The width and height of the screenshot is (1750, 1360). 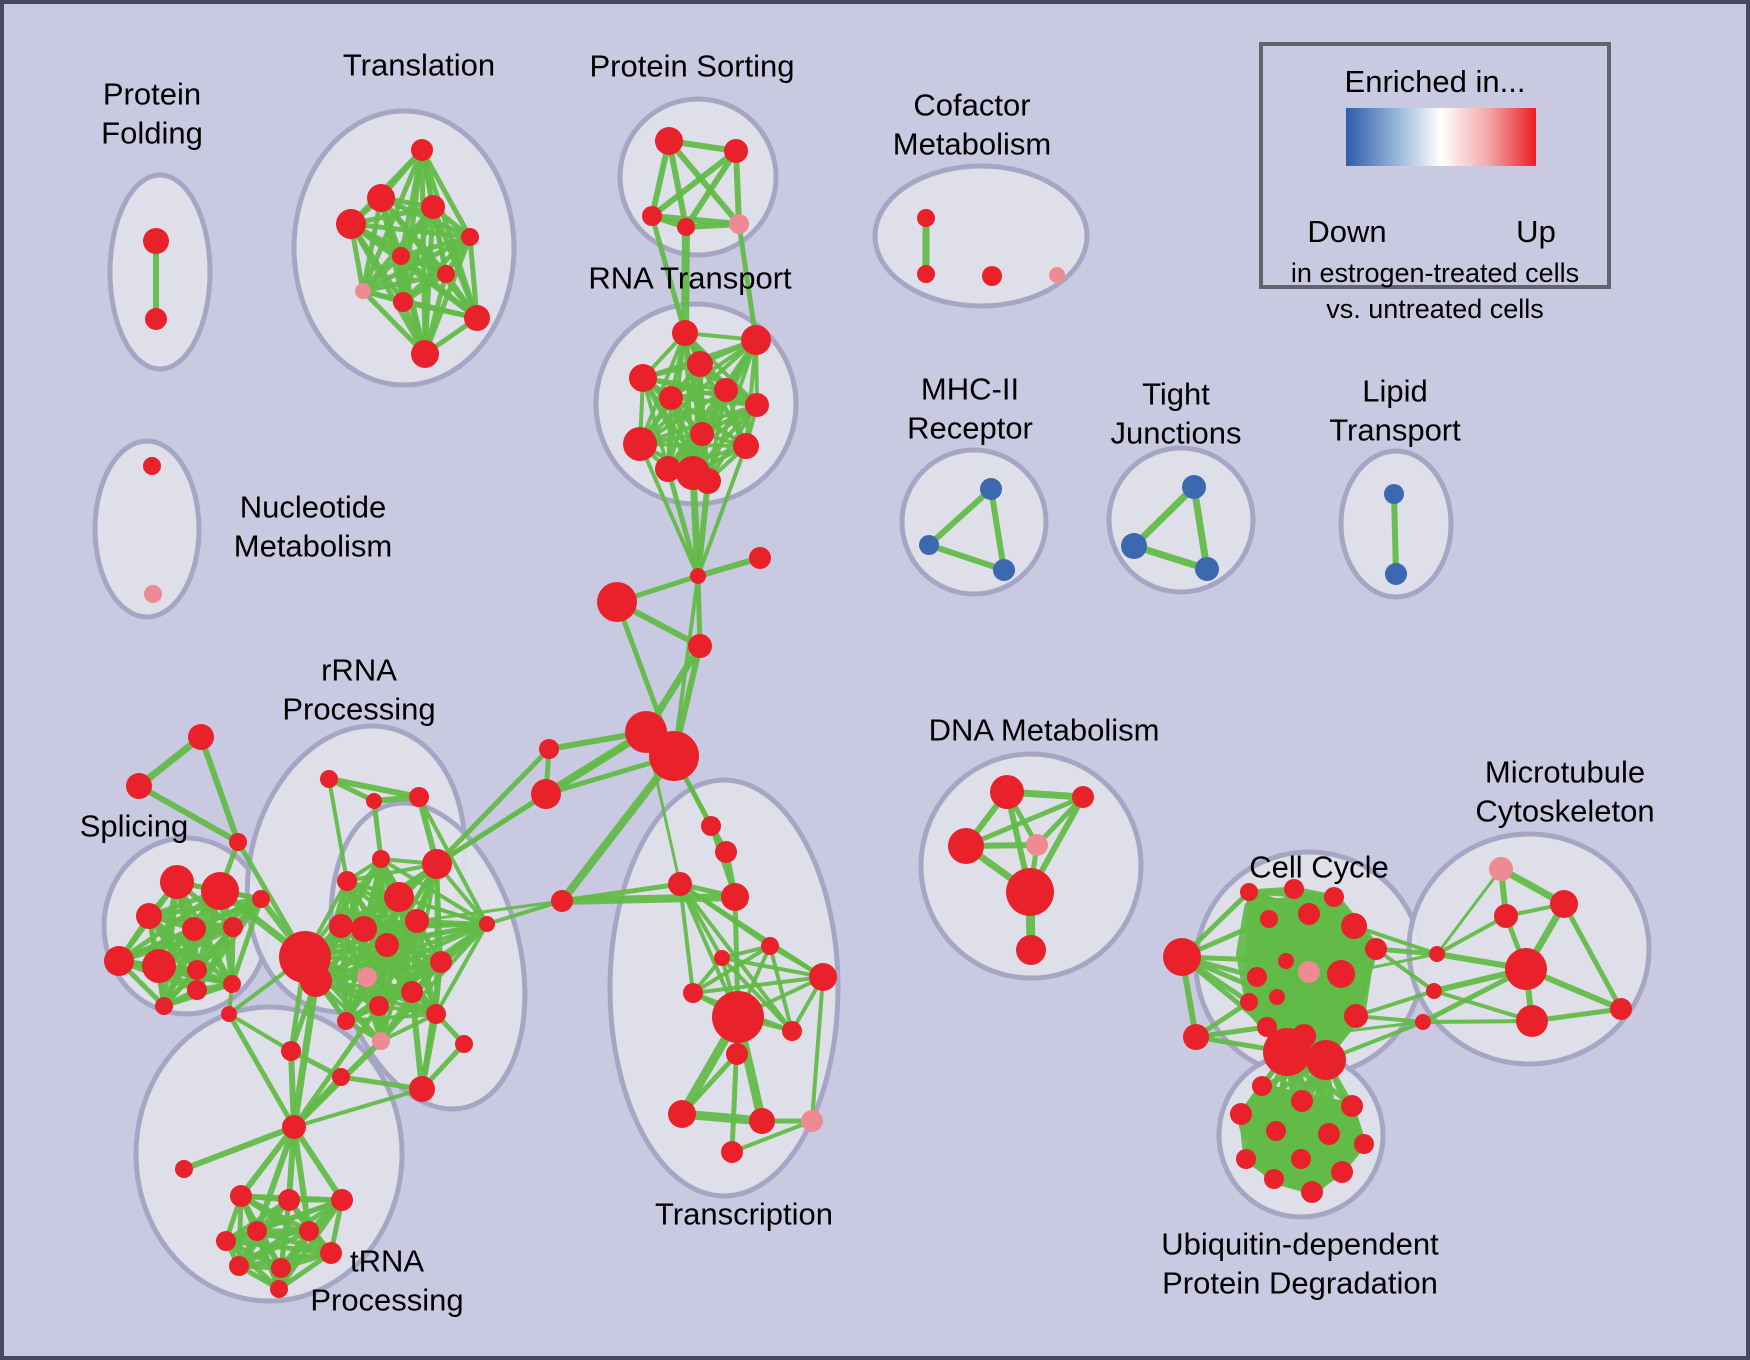 What do you see at coordinates (1526, 969) in the screenshot?
I see `node-mt4` at bounding box center [1526, 969].